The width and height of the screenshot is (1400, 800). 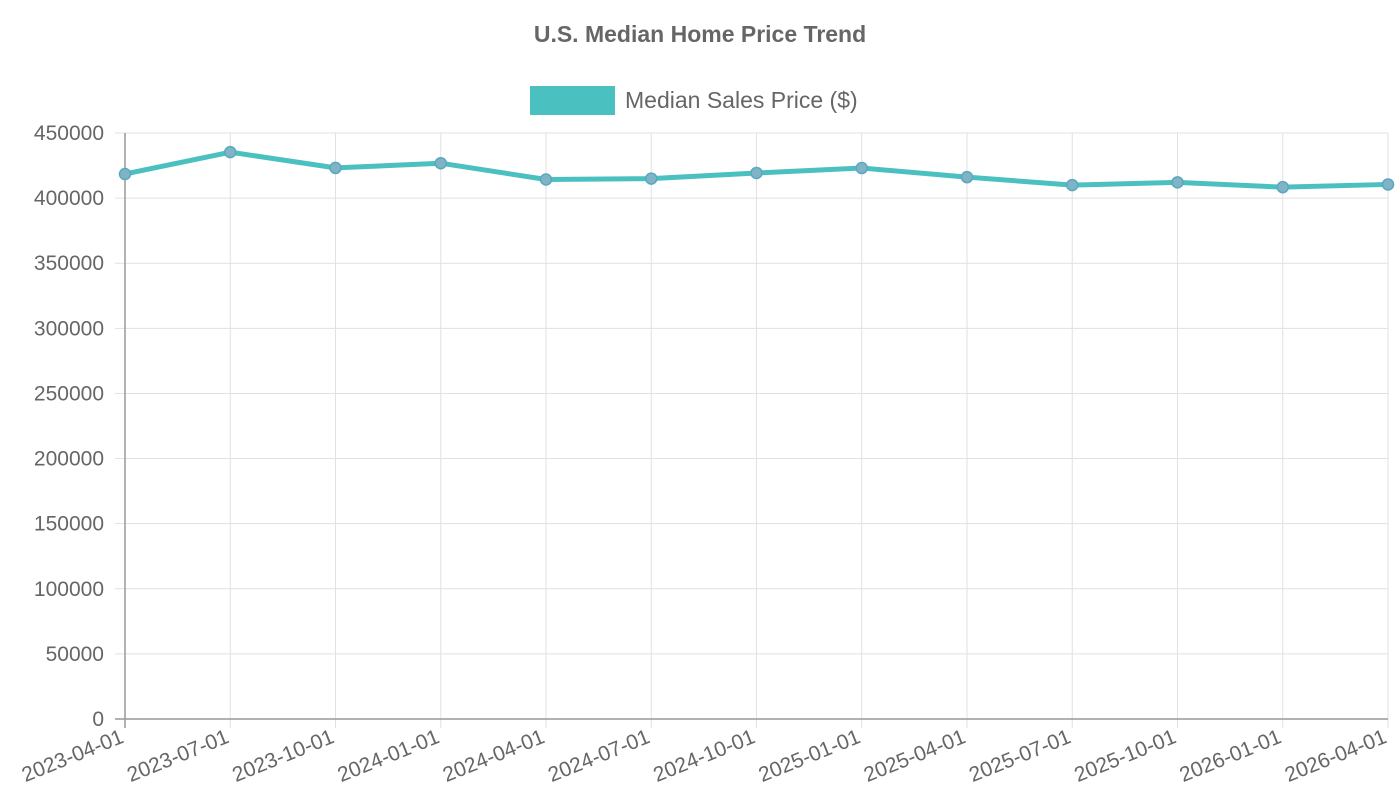 What do you see at coordinates (700, 34) in the screenshot?
I see `chart-title: U.S. Median Home Price Trend` at bounding box center [700, 34].